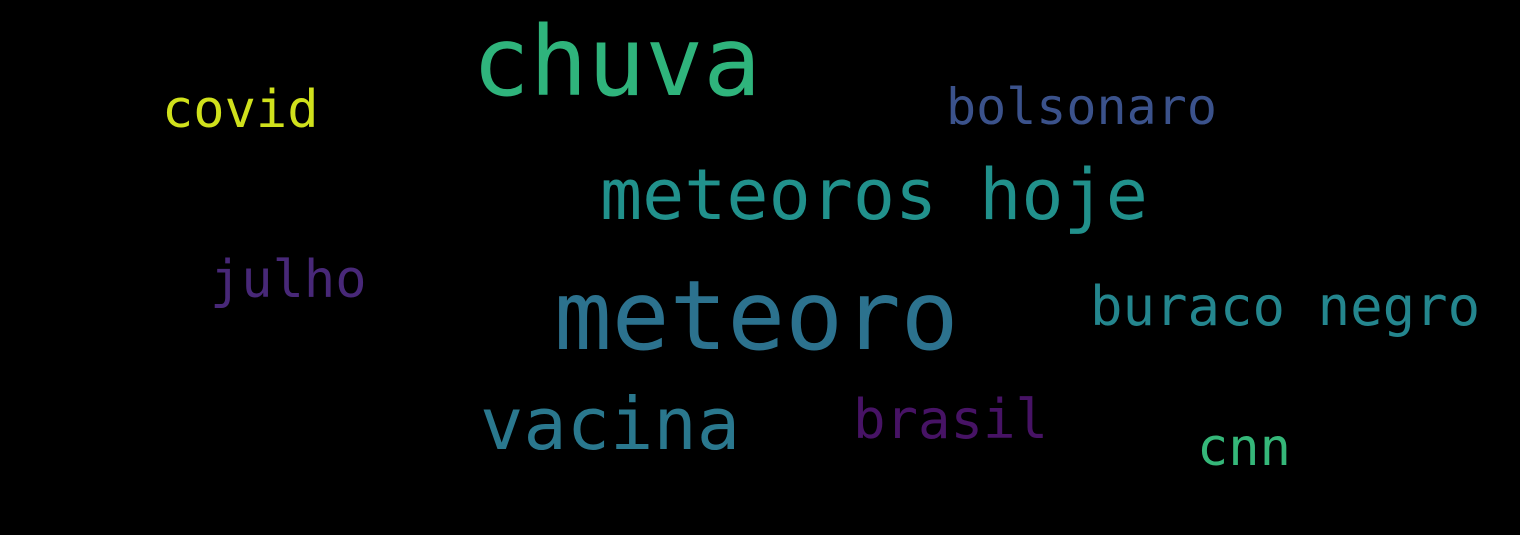 The image size is (1520, 535). I want to click on word-chuva: chuva, so click(616, 62).